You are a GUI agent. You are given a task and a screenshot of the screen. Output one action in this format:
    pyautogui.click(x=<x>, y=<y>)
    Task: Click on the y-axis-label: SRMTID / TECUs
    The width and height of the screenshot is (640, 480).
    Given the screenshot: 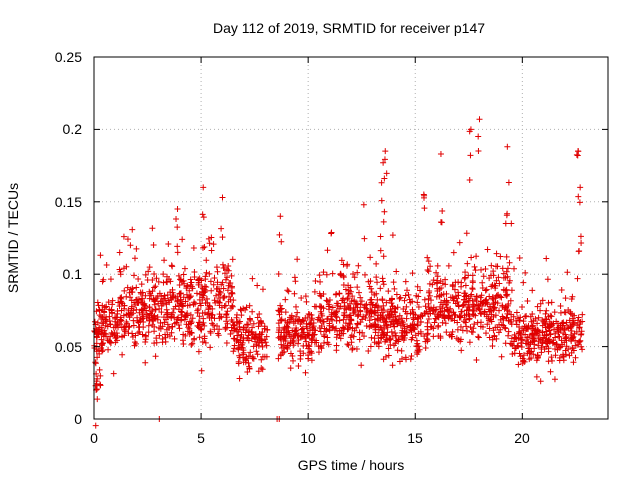 What is the action you would take?
    pyautogui.click(x=13, y=238)
    